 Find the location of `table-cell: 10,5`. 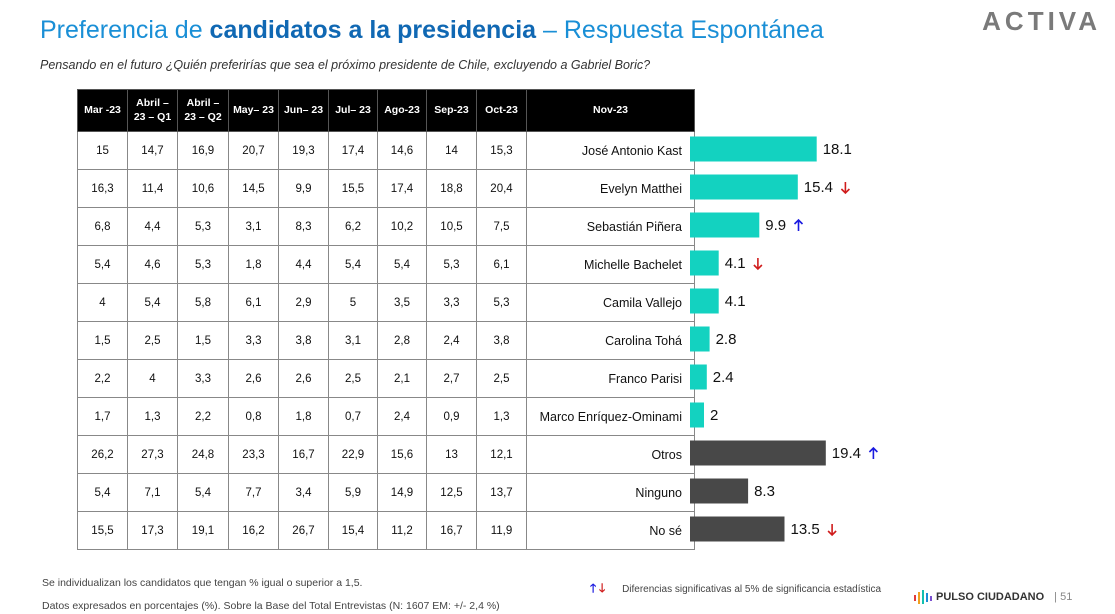

table-cell: 10,5 is located at coordinates (451, 226).